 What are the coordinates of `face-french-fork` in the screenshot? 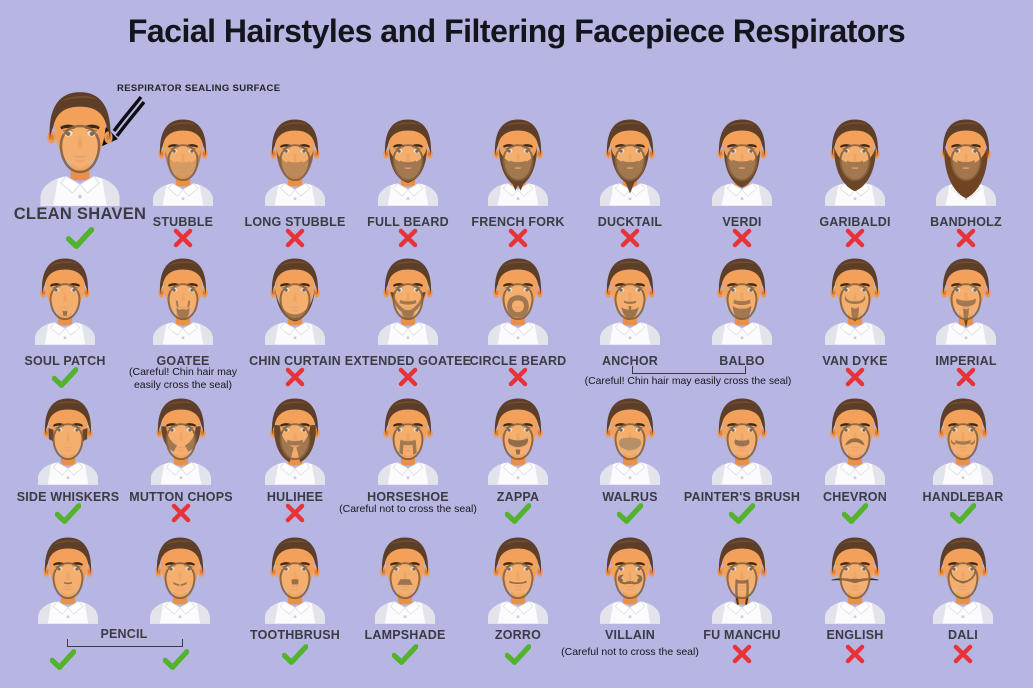 It's located at (518, 162).